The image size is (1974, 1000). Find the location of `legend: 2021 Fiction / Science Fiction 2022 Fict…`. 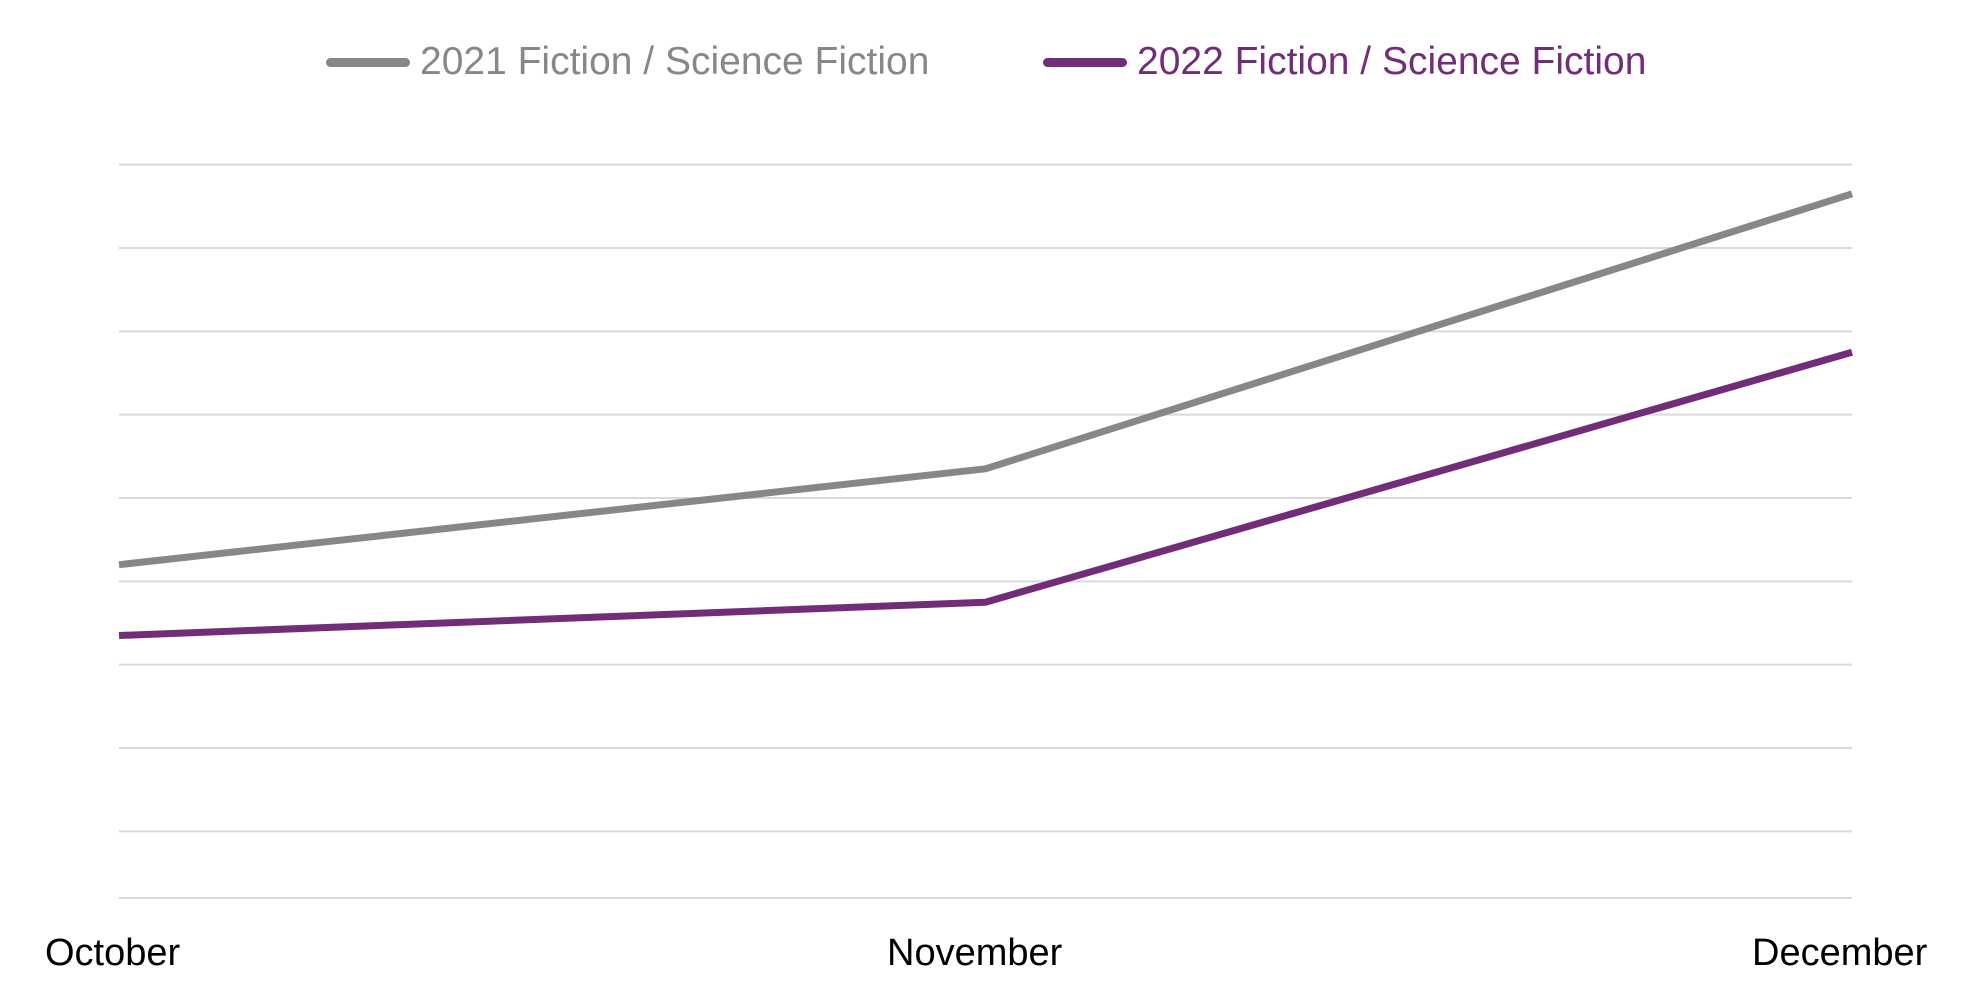

legend: 2021 Fiction / Science Fiction 2022 Fict… is located at coordinates (987, 62).